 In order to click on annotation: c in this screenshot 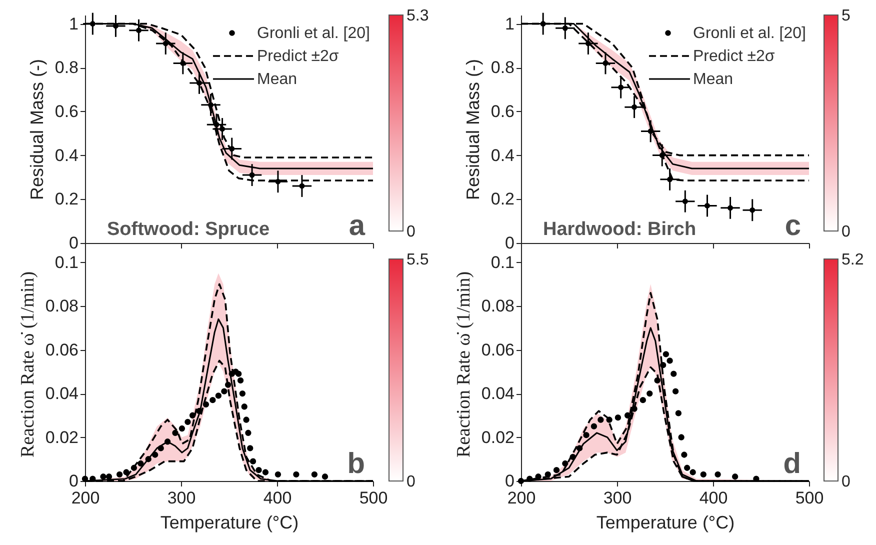, I will do `click(792, 226)`.